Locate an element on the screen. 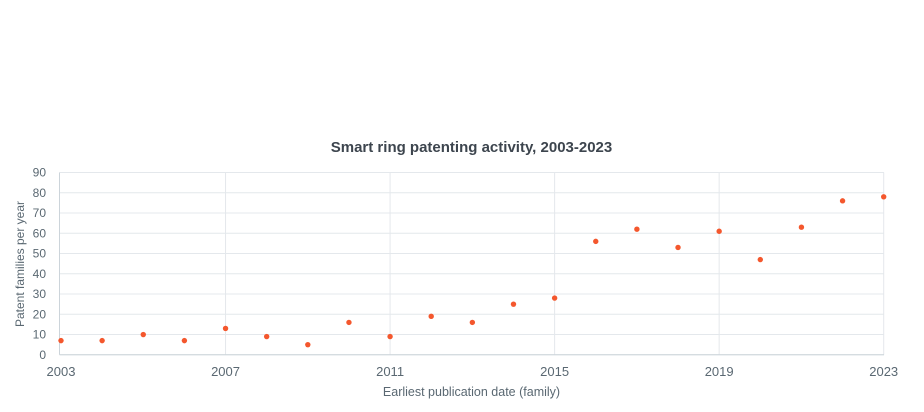 The width and height of the screenshot is (924, 412). chart-title: Smart ring patenting activity, 2003-2023 is located at coordinates (471, 147).